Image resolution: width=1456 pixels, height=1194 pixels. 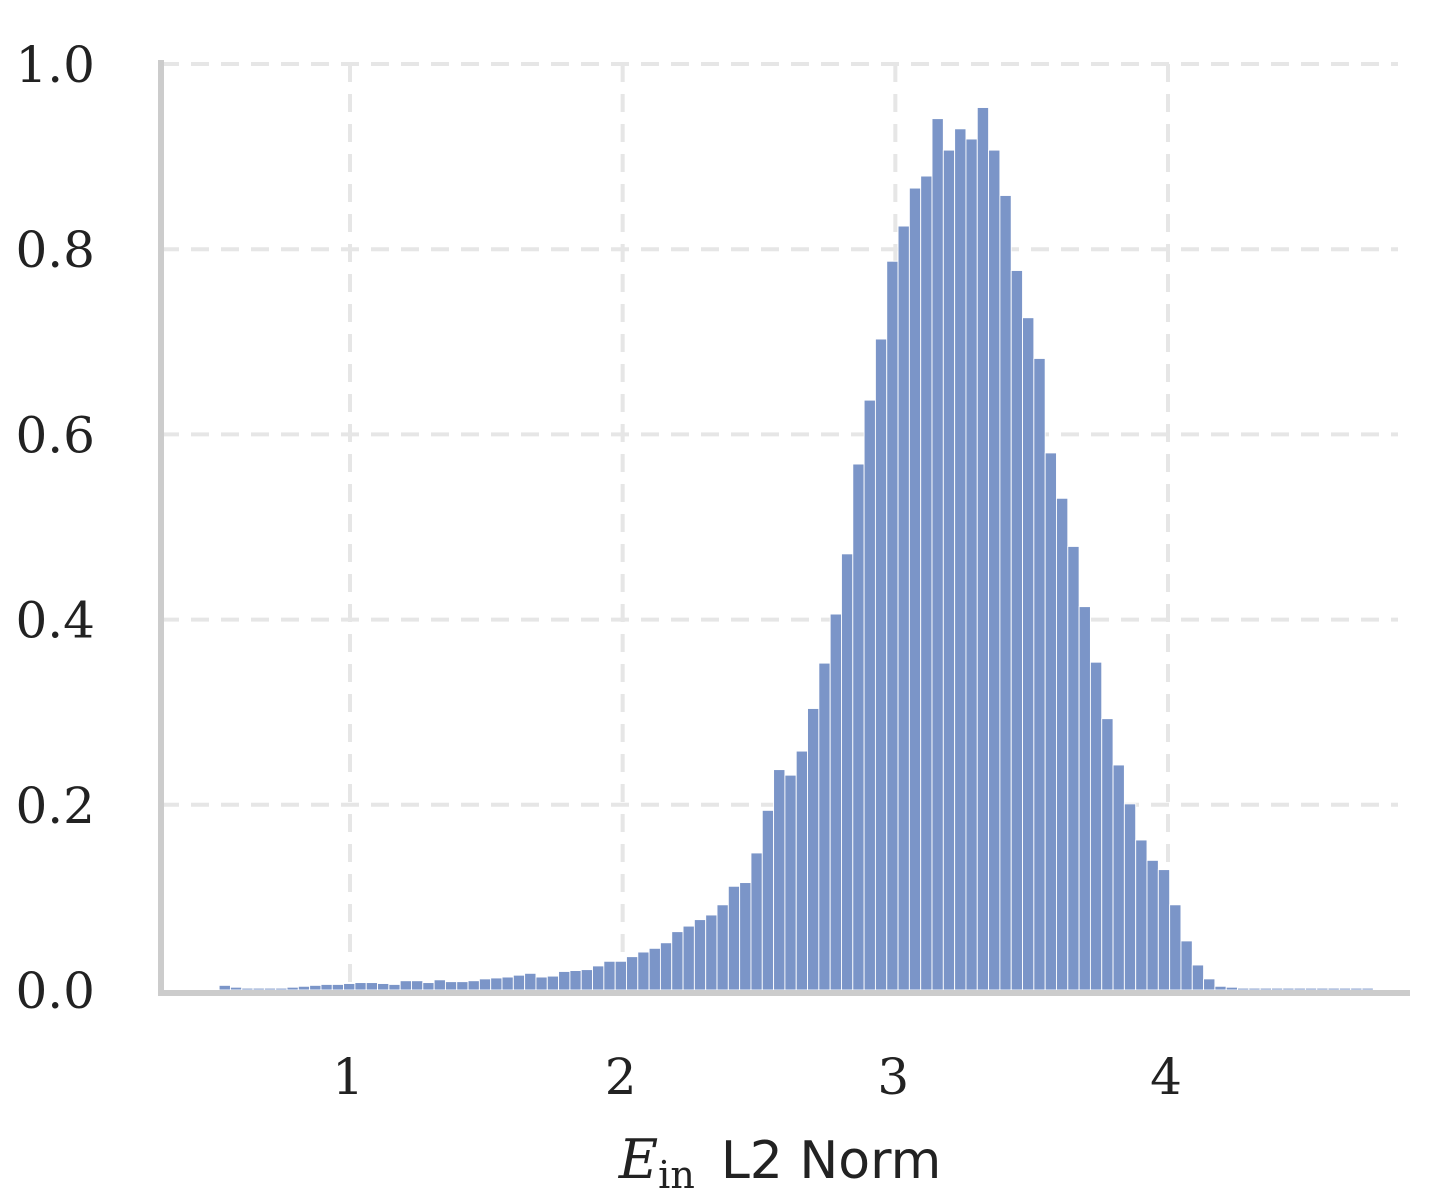 I want to click on x-tick-label: 4, so click(x=1166, y=1077).